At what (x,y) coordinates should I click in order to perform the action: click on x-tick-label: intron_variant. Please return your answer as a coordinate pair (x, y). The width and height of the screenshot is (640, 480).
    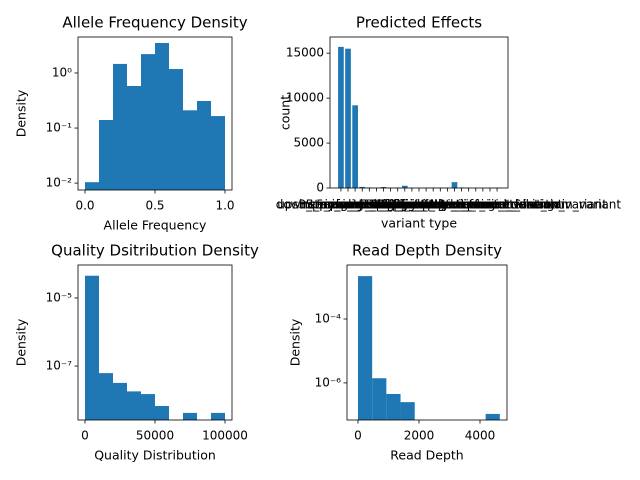
    Looking at the image, I should click on (341, 205).